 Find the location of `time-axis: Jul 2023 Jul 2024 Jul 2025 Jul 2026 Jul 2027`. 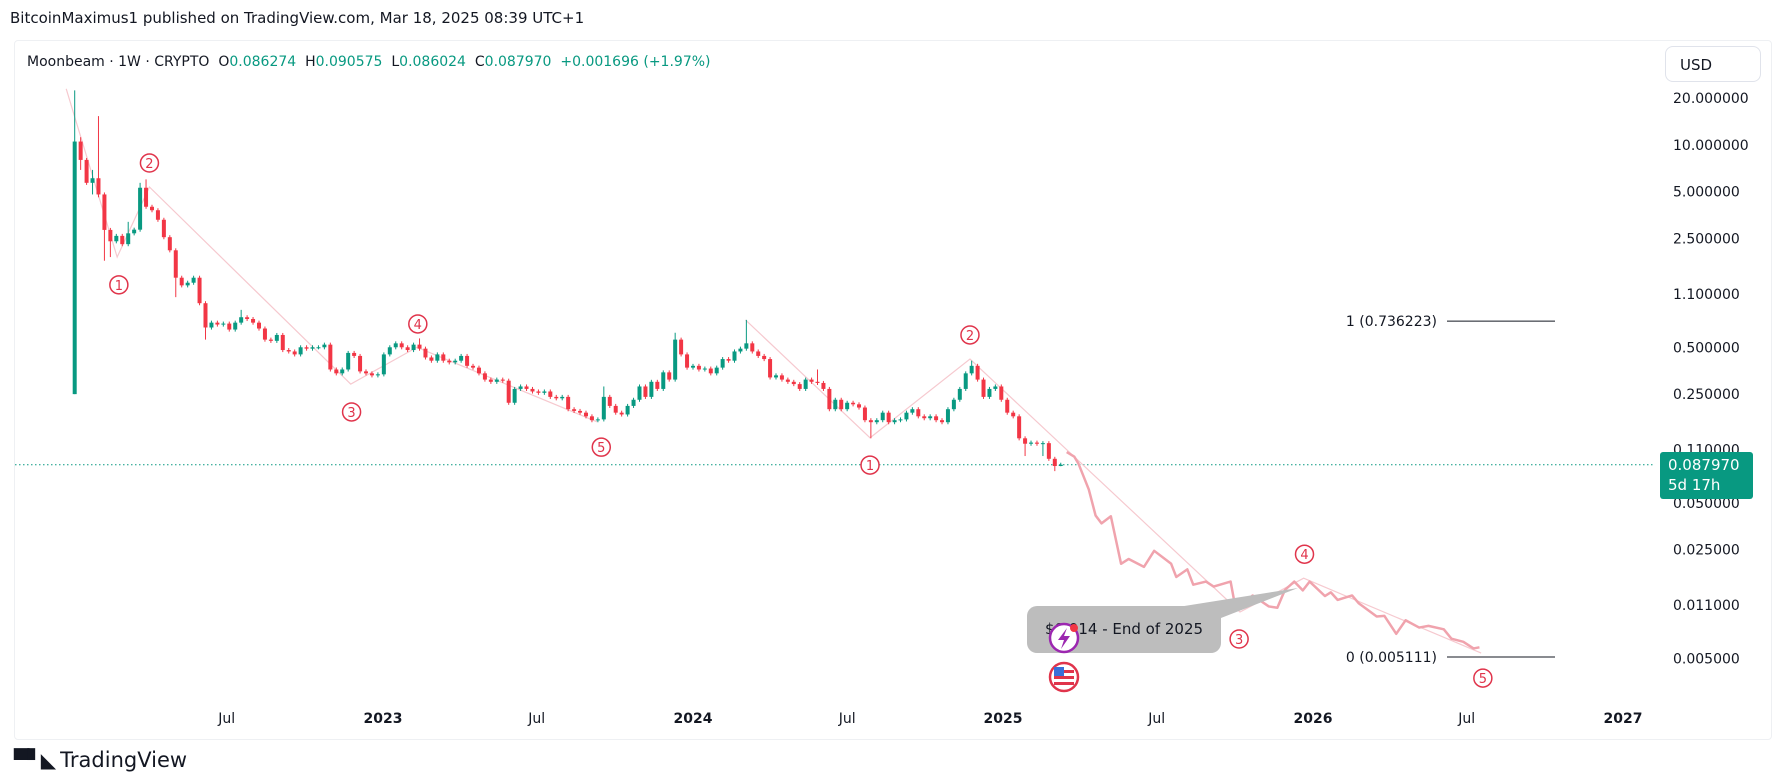

time-axis: Jul 2023 Jul 2024 Jul 2025 Jul 2026 Jul 2027 is located at coordinates (929, 719).